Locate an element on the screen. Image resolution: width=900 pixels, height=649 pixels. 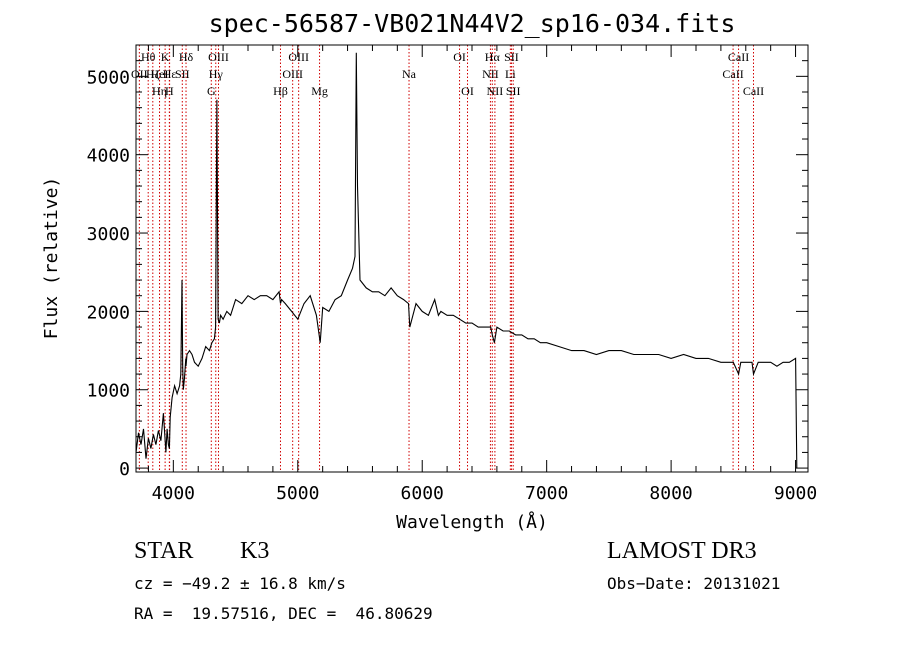
line-label: H is located at coordinates (169, 91).